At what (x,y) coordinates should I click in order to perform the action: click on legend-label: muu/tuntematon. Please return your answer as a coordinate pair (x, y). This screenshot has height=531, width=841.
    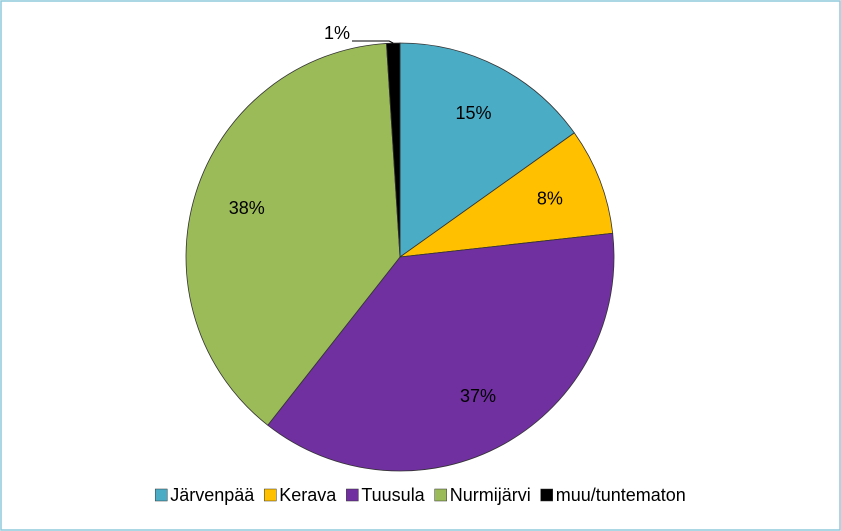
    Looking at the image, I should click on (621, 495).